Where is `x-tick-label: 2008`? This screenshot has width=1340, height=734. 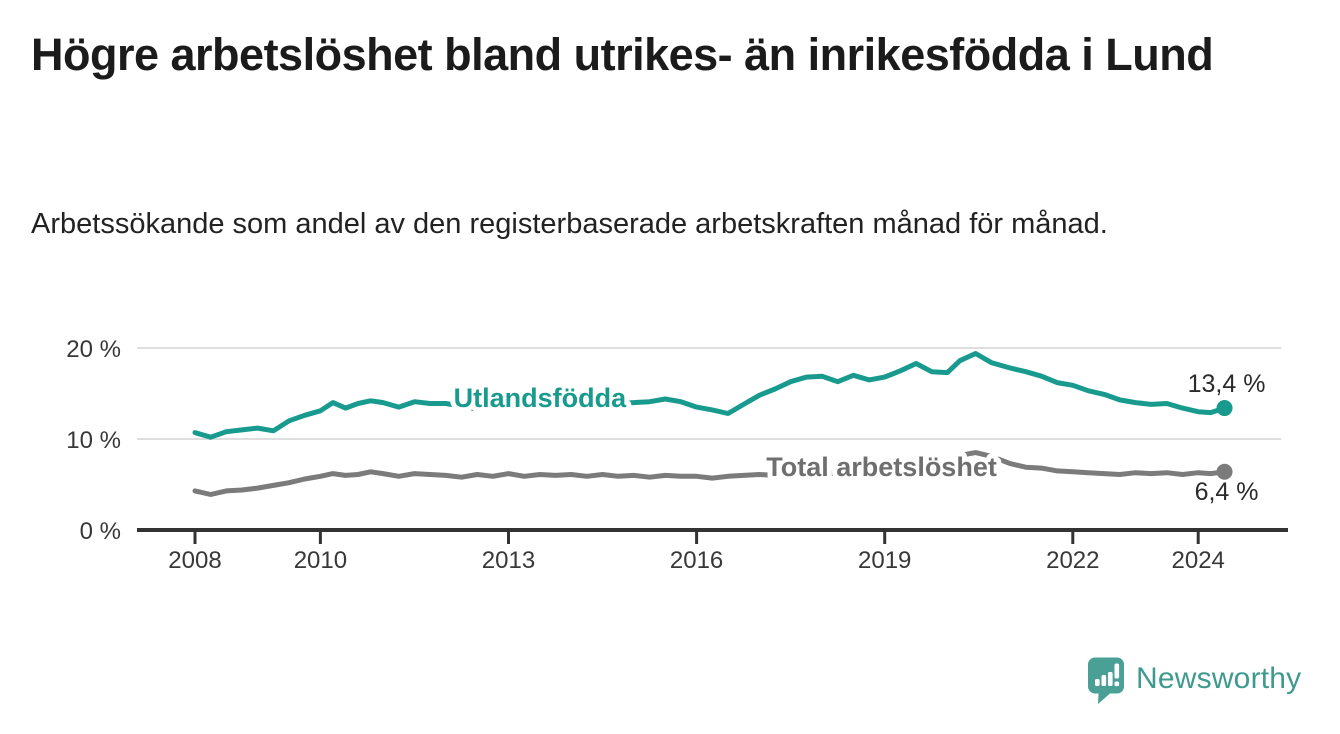
x-tick-label: 2008 is located at coordinates (194, 560).